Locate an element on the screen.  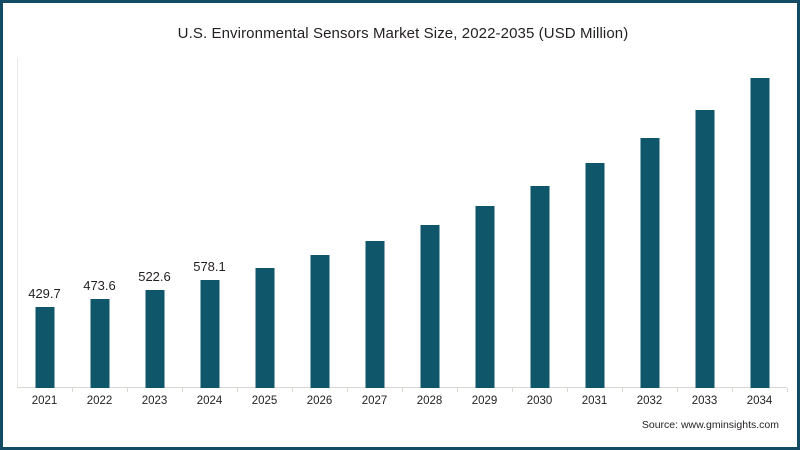
x-axis-label: 2026 is located at coordinates (319, 401).